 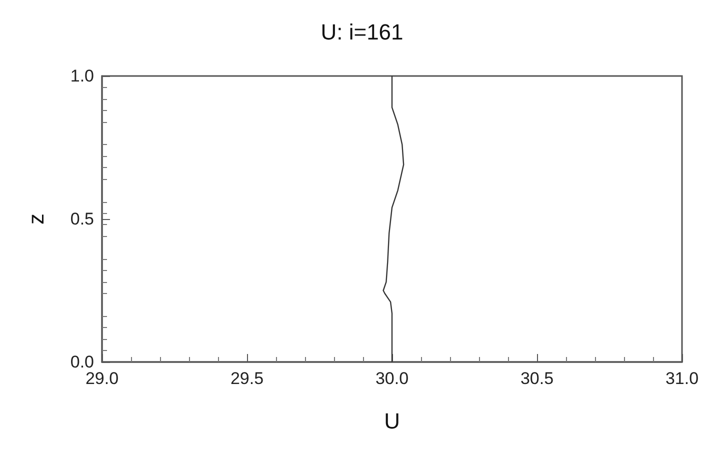 I want to click on x-tick-label: 30.0, so click(x=392, y=378).